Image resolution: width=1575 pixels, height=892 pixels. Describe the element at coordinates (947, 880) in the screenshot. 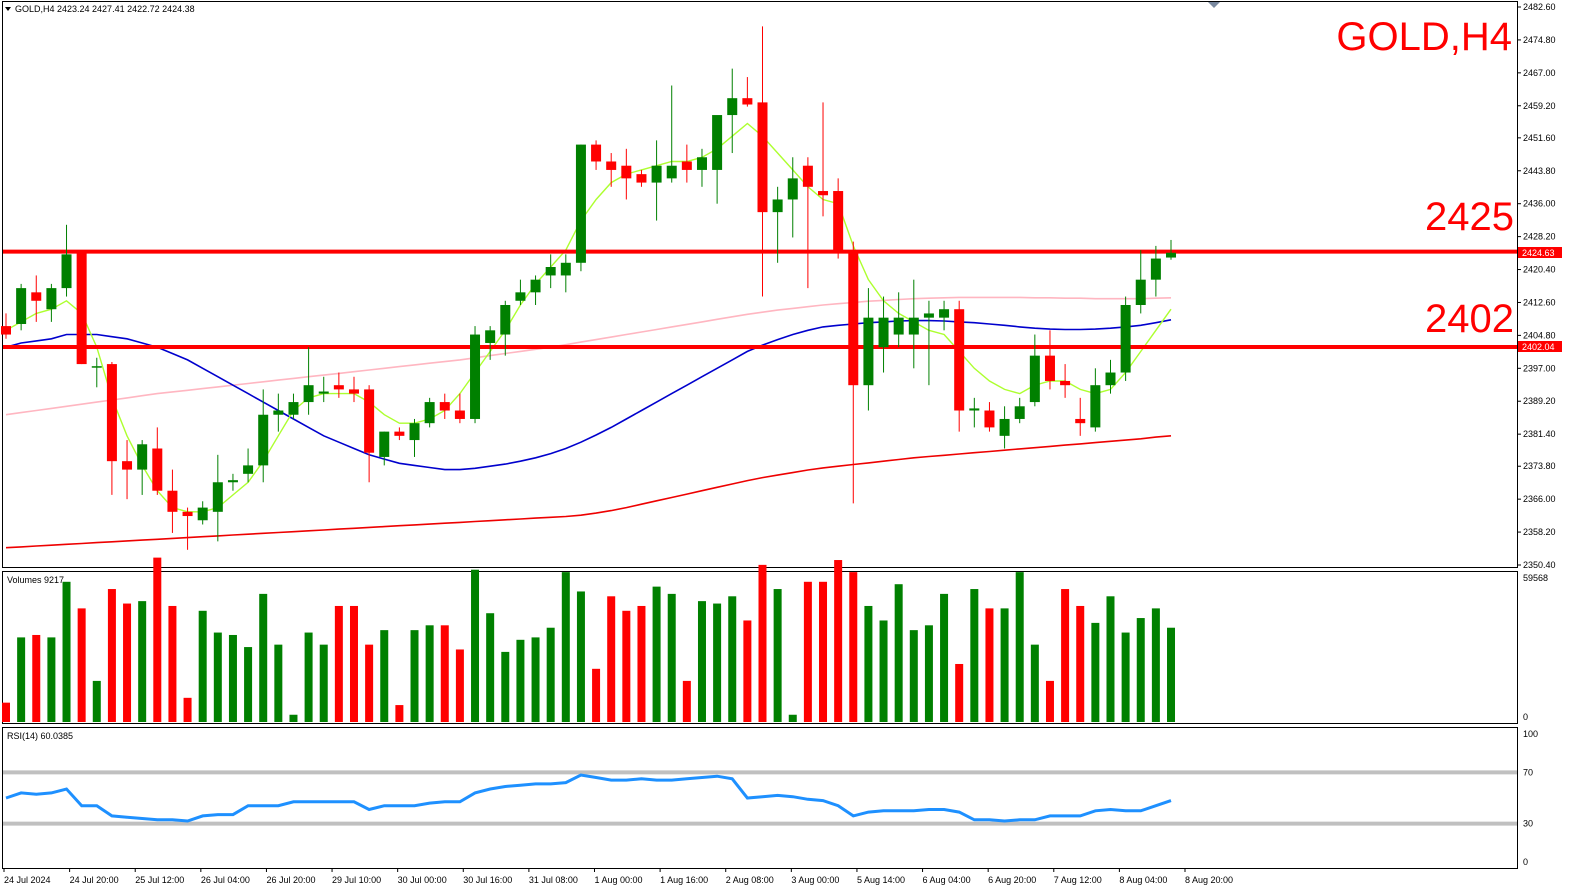

I see `time-tick-label: 6 Aug 04:00` at that location.